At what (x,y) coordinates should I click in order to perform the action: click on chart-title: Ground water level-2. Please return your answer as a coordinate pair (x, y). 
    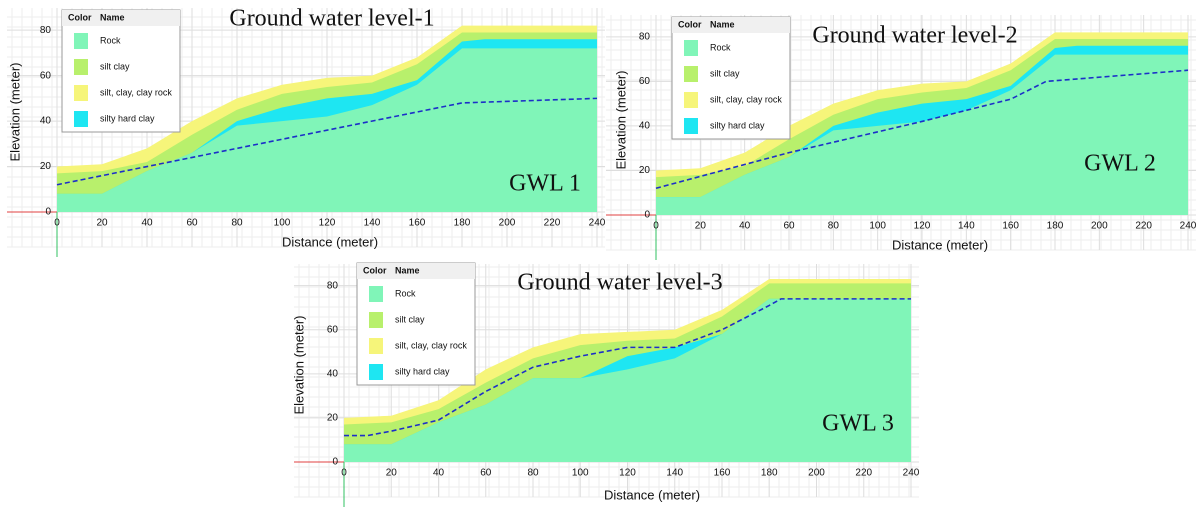
    Looking at the image, I should click on (914, 36).